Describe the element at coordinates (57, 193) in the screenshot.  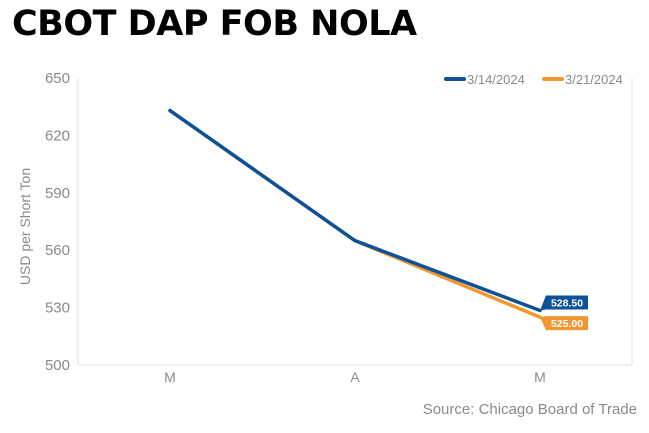
I see `y-tick-label: 590` at that location.